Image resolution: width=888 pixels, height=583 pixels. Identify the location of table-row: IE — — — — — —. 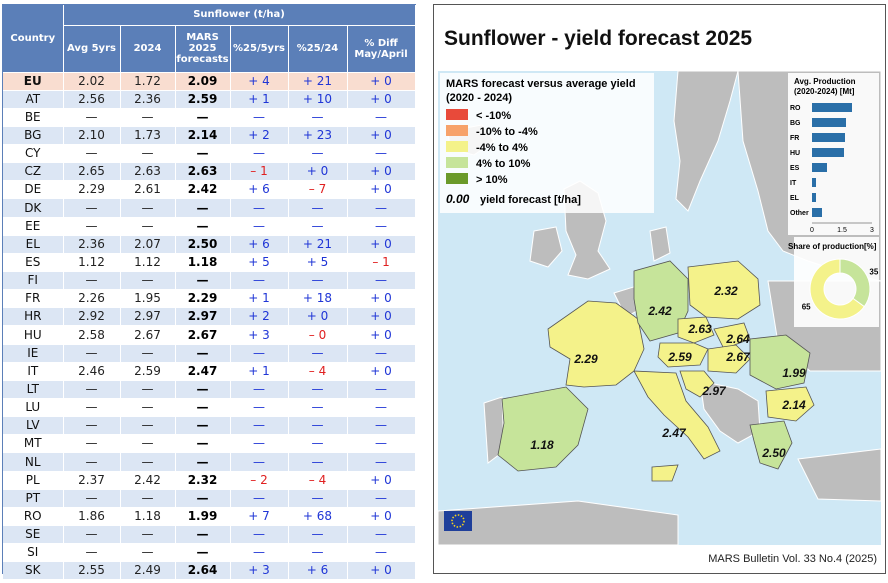
(209, 353).